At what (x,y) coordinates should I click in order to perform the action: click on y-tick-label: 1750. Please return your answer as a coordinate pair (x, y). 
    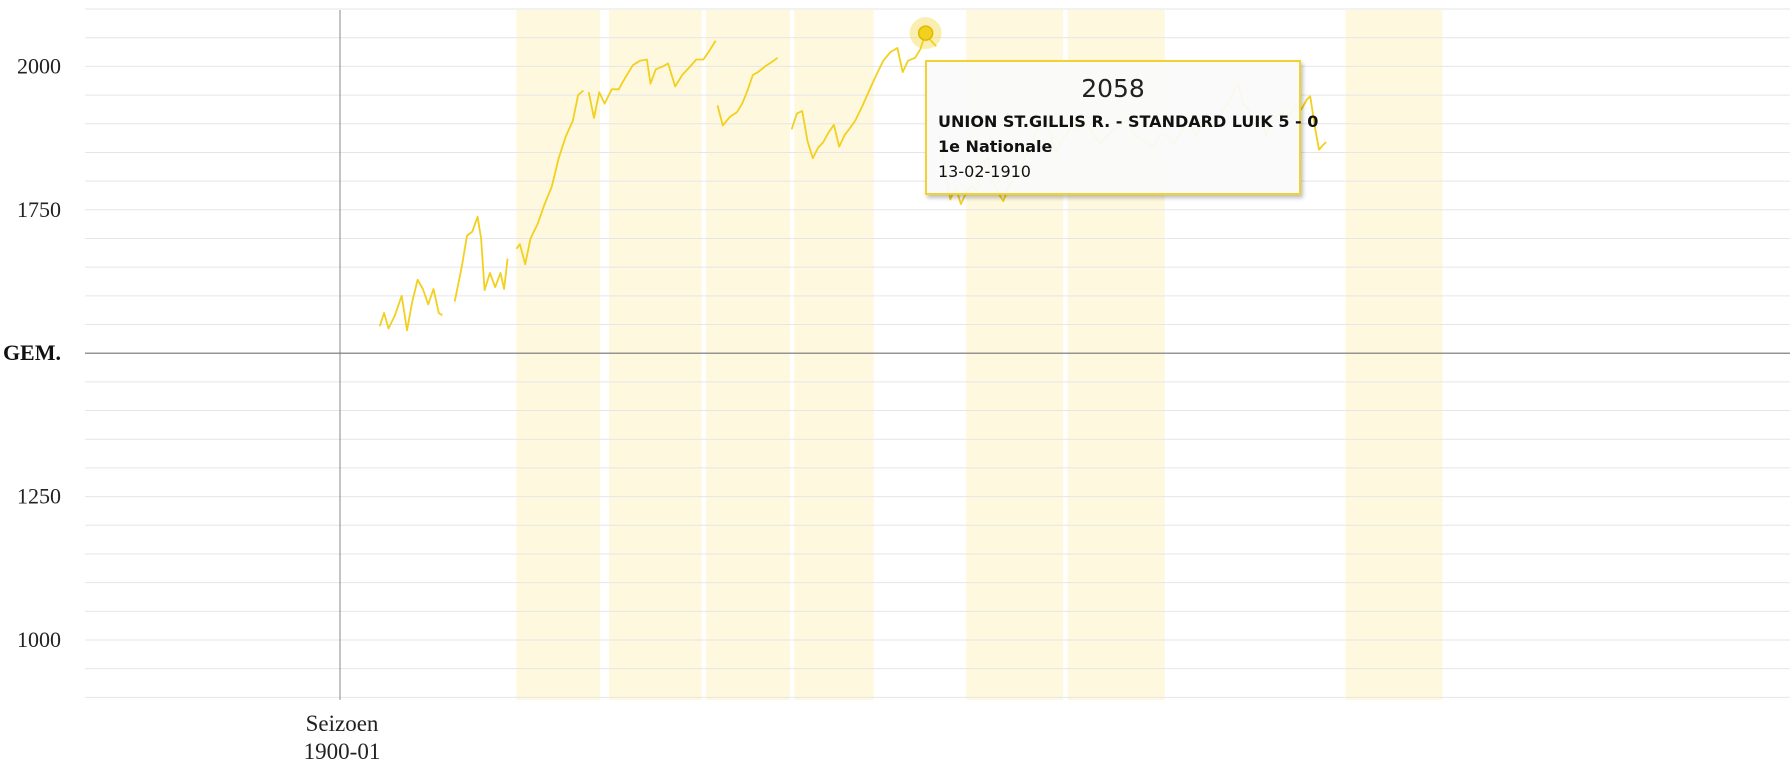
    Looking at the image, I should click on (39, 209).